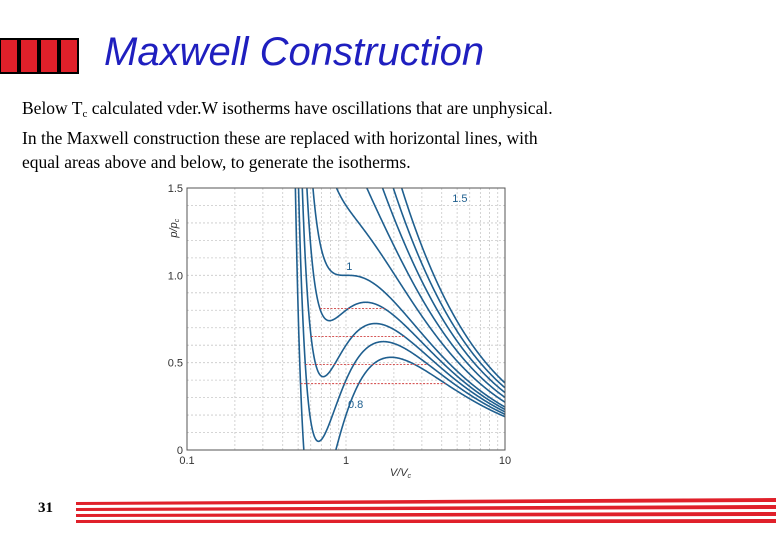 Image resolution: width=780 pixels, height=540 pixels. Describe the element at coordinates (505, 461) in the screenshot. I see `x-tick-label: 10` at that location.